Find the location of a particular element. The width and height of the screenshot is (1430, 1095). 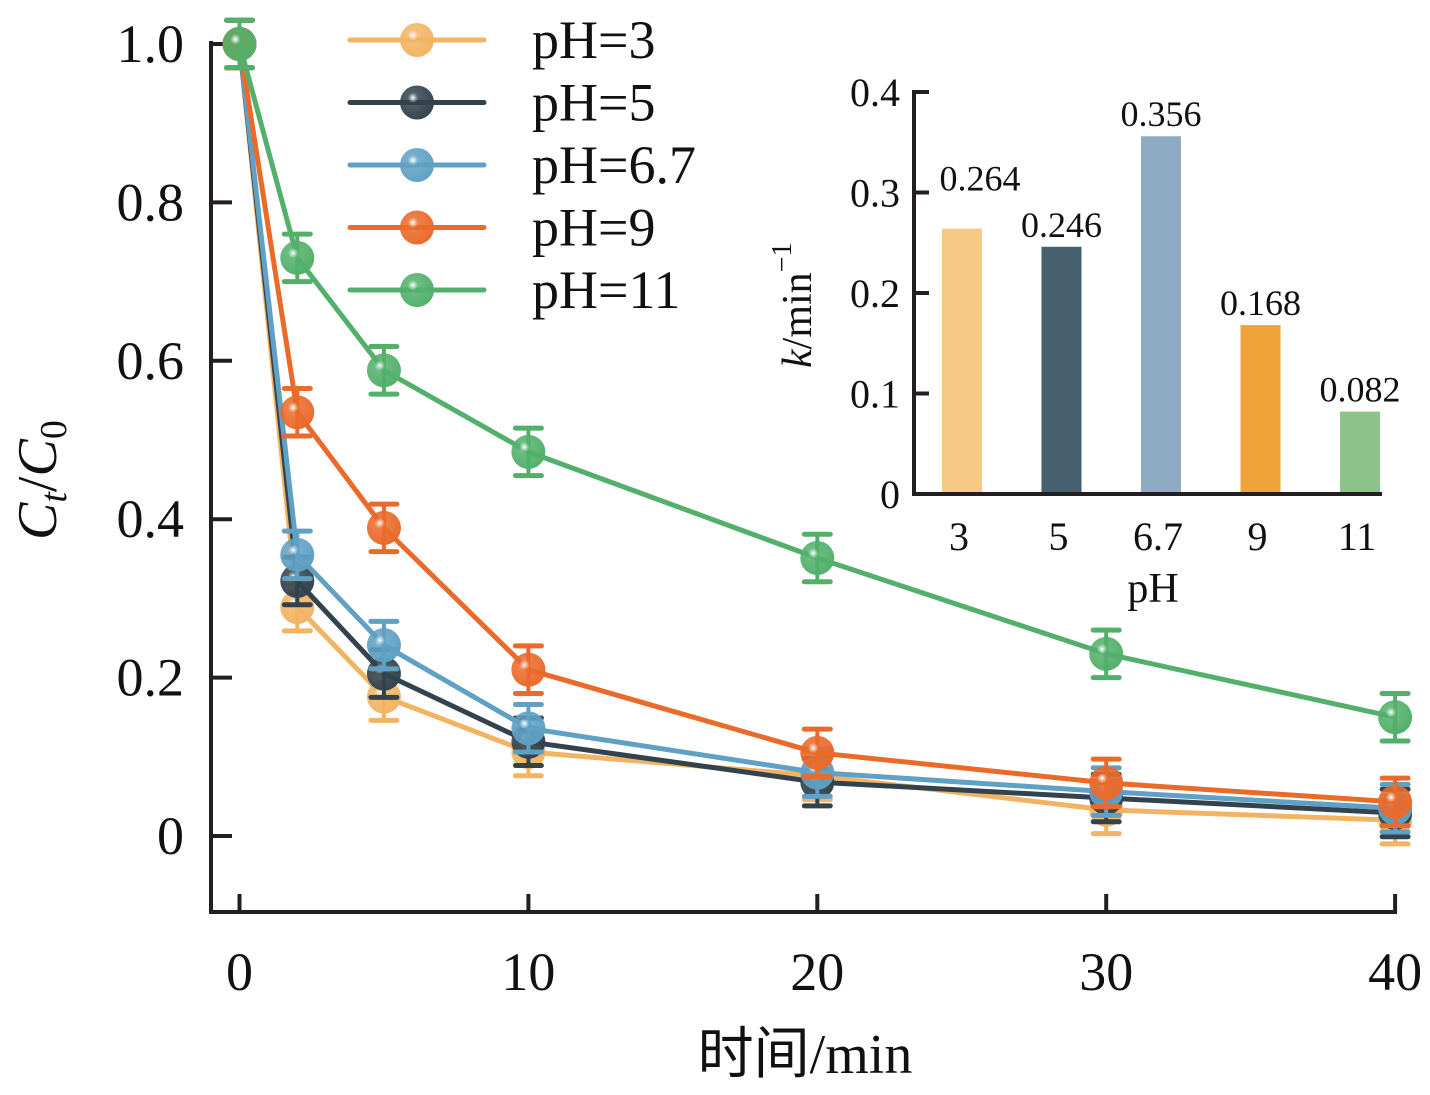

y-axis-title-sub-t: t is located at coordinates (54, 497).